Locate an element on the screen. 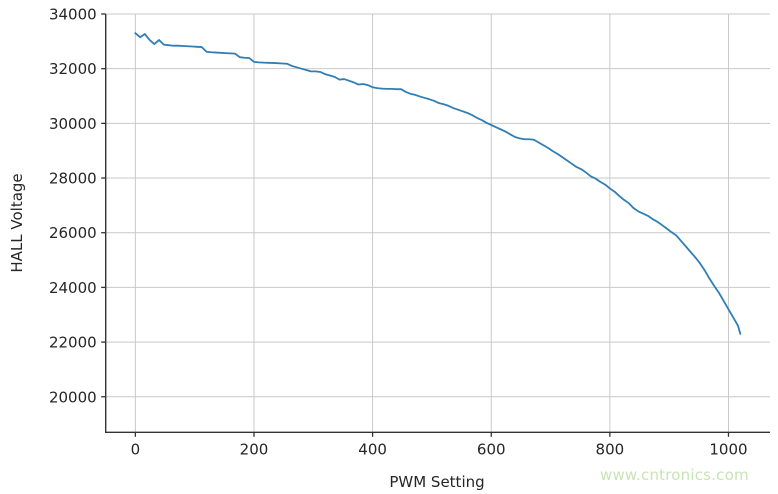 This screenshot has width=778, height=494. y-tick-label: 20000 is located at coordinates (73, 397).